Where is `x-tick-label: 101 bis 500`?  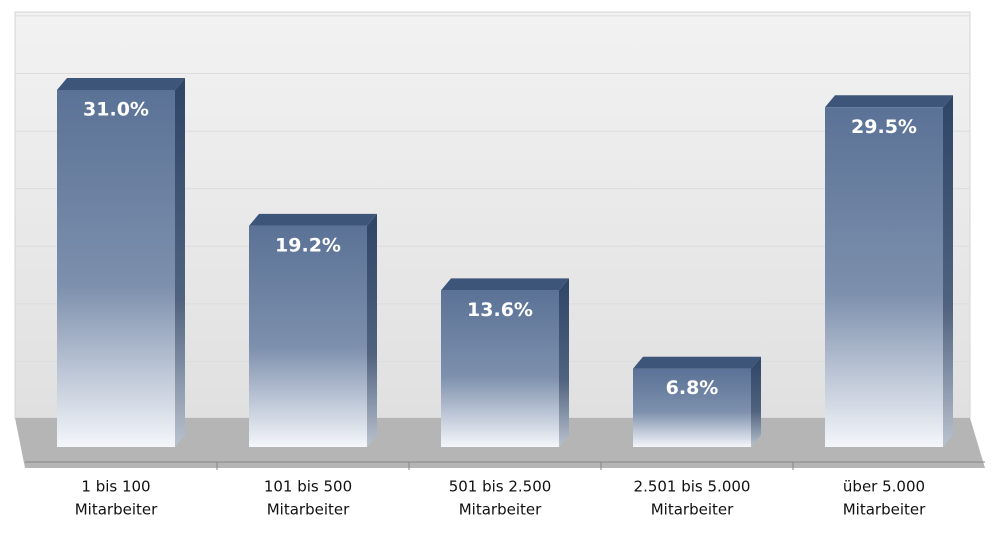
x-tick-label: 101 bis 500 is located at coordinates (308, 487).